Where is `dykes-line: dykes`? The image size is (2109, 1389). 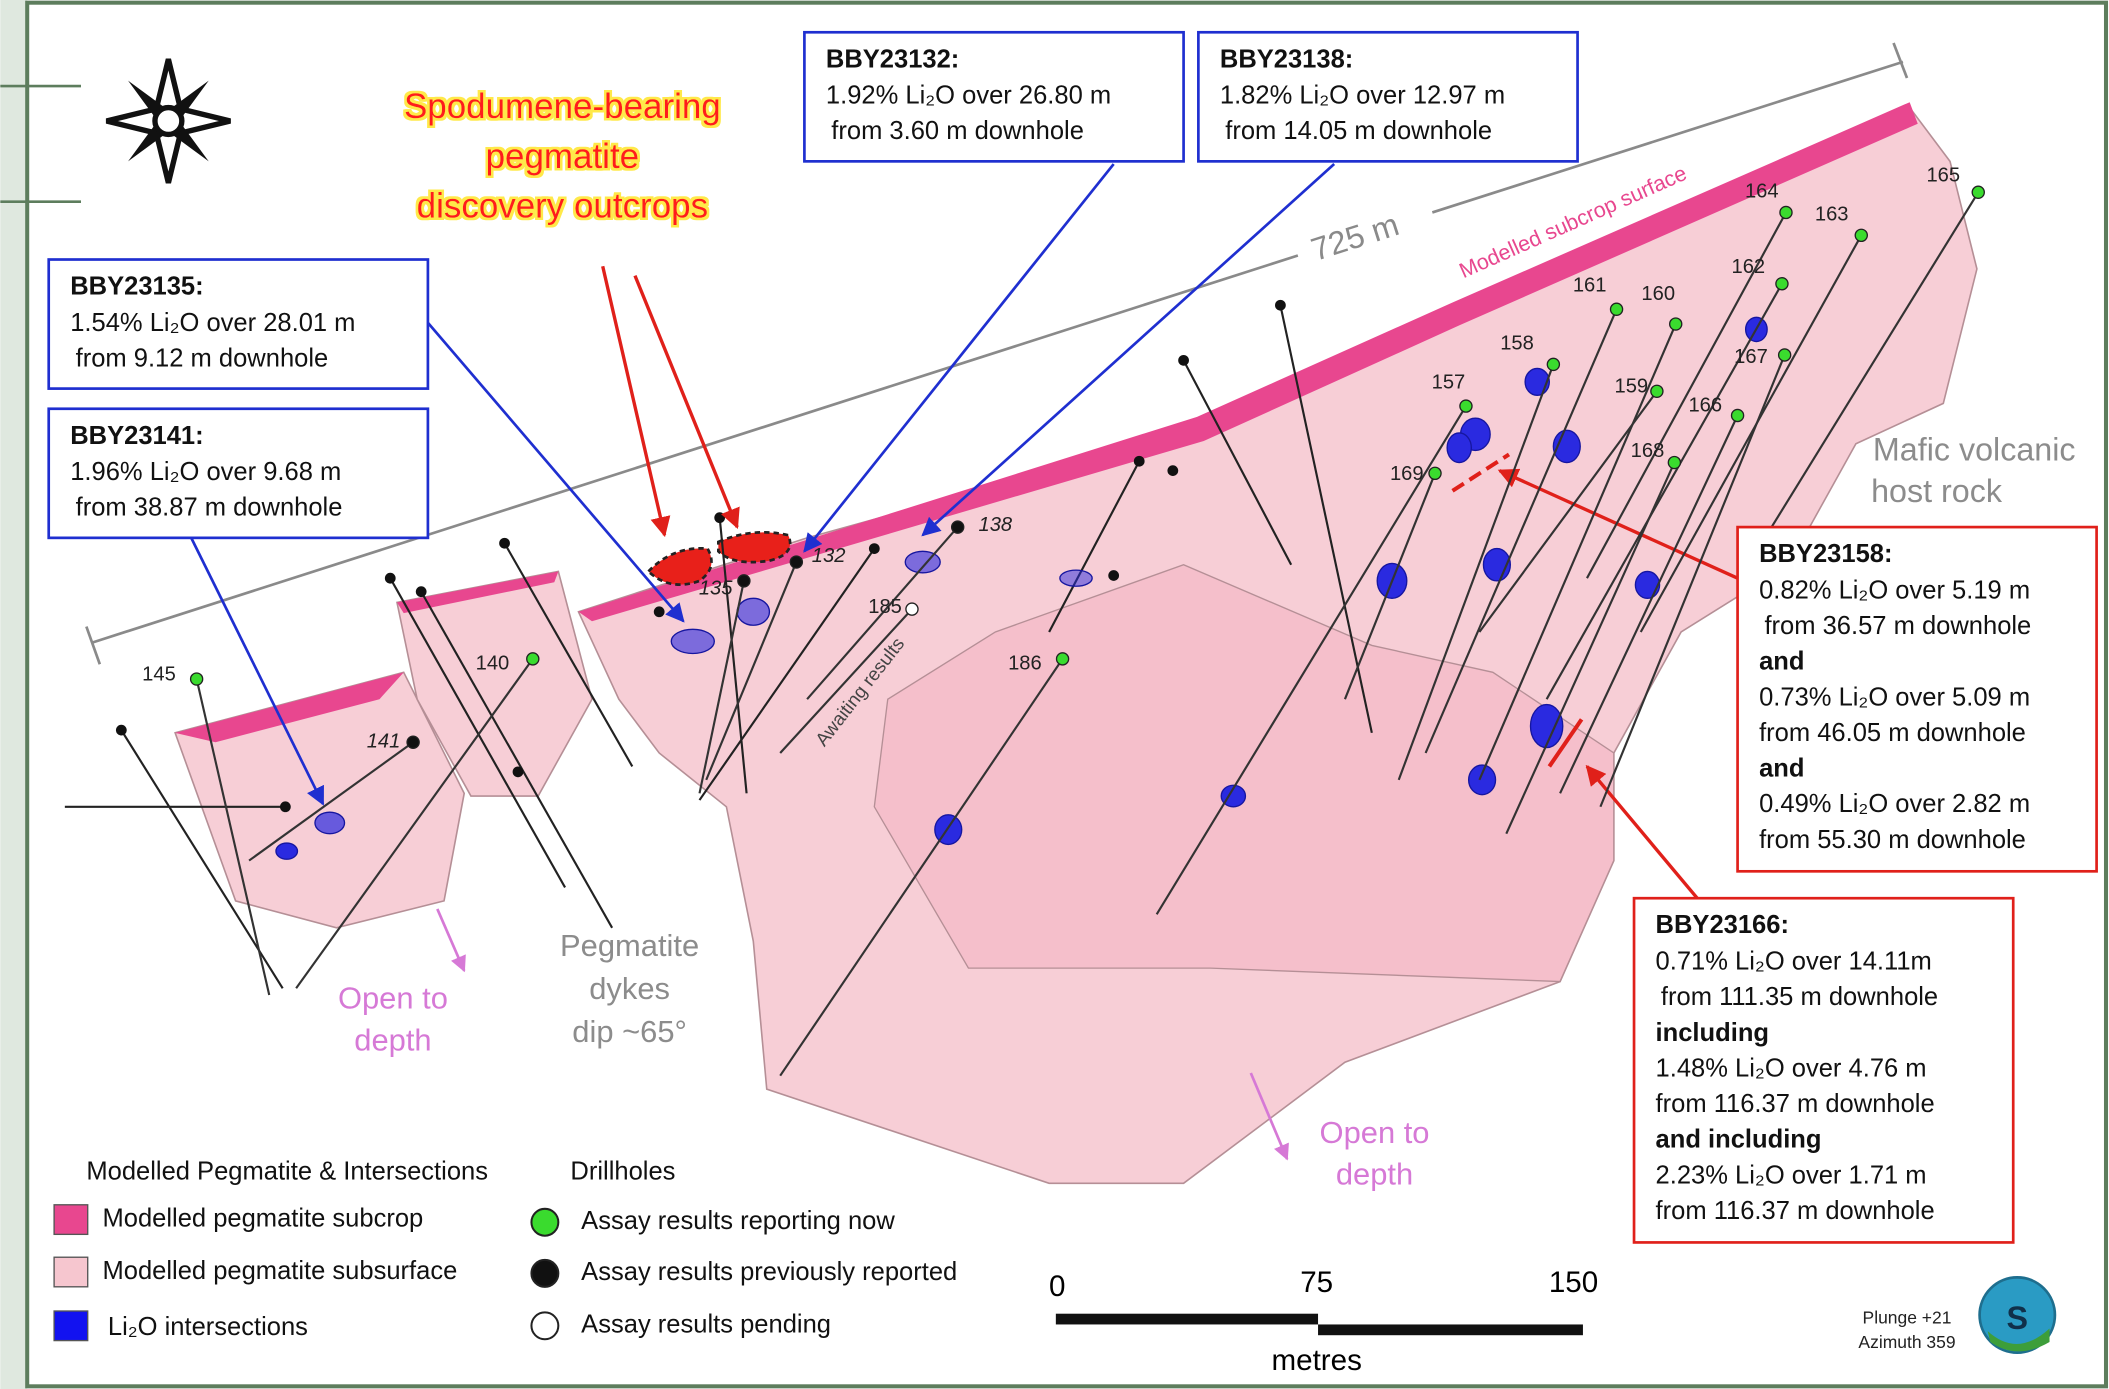
dykes-line: dykes is located at coordinates (629, 988).